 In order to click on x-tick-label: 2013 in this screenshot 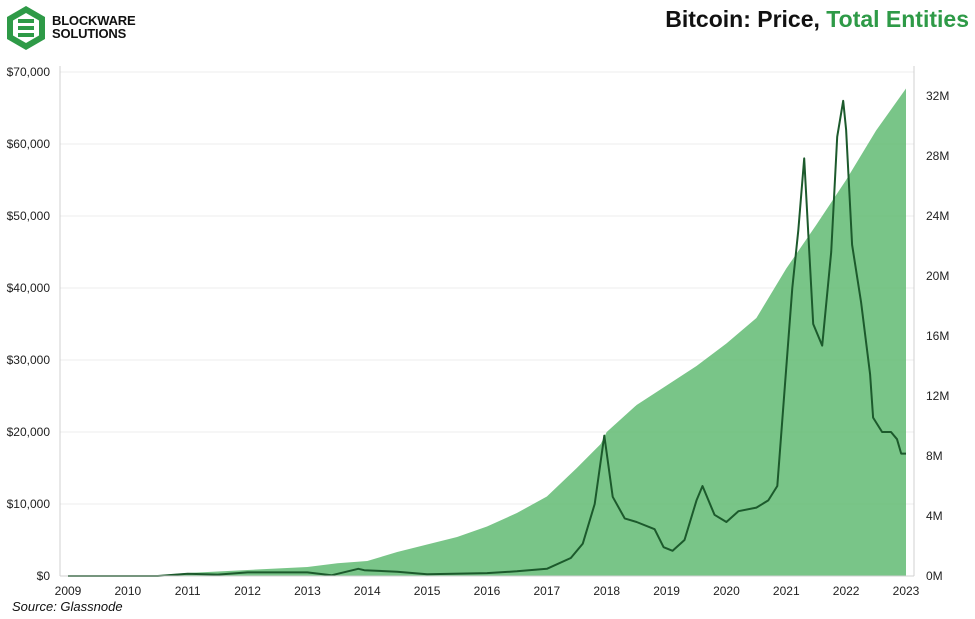, I will do `click(307, 591)`.